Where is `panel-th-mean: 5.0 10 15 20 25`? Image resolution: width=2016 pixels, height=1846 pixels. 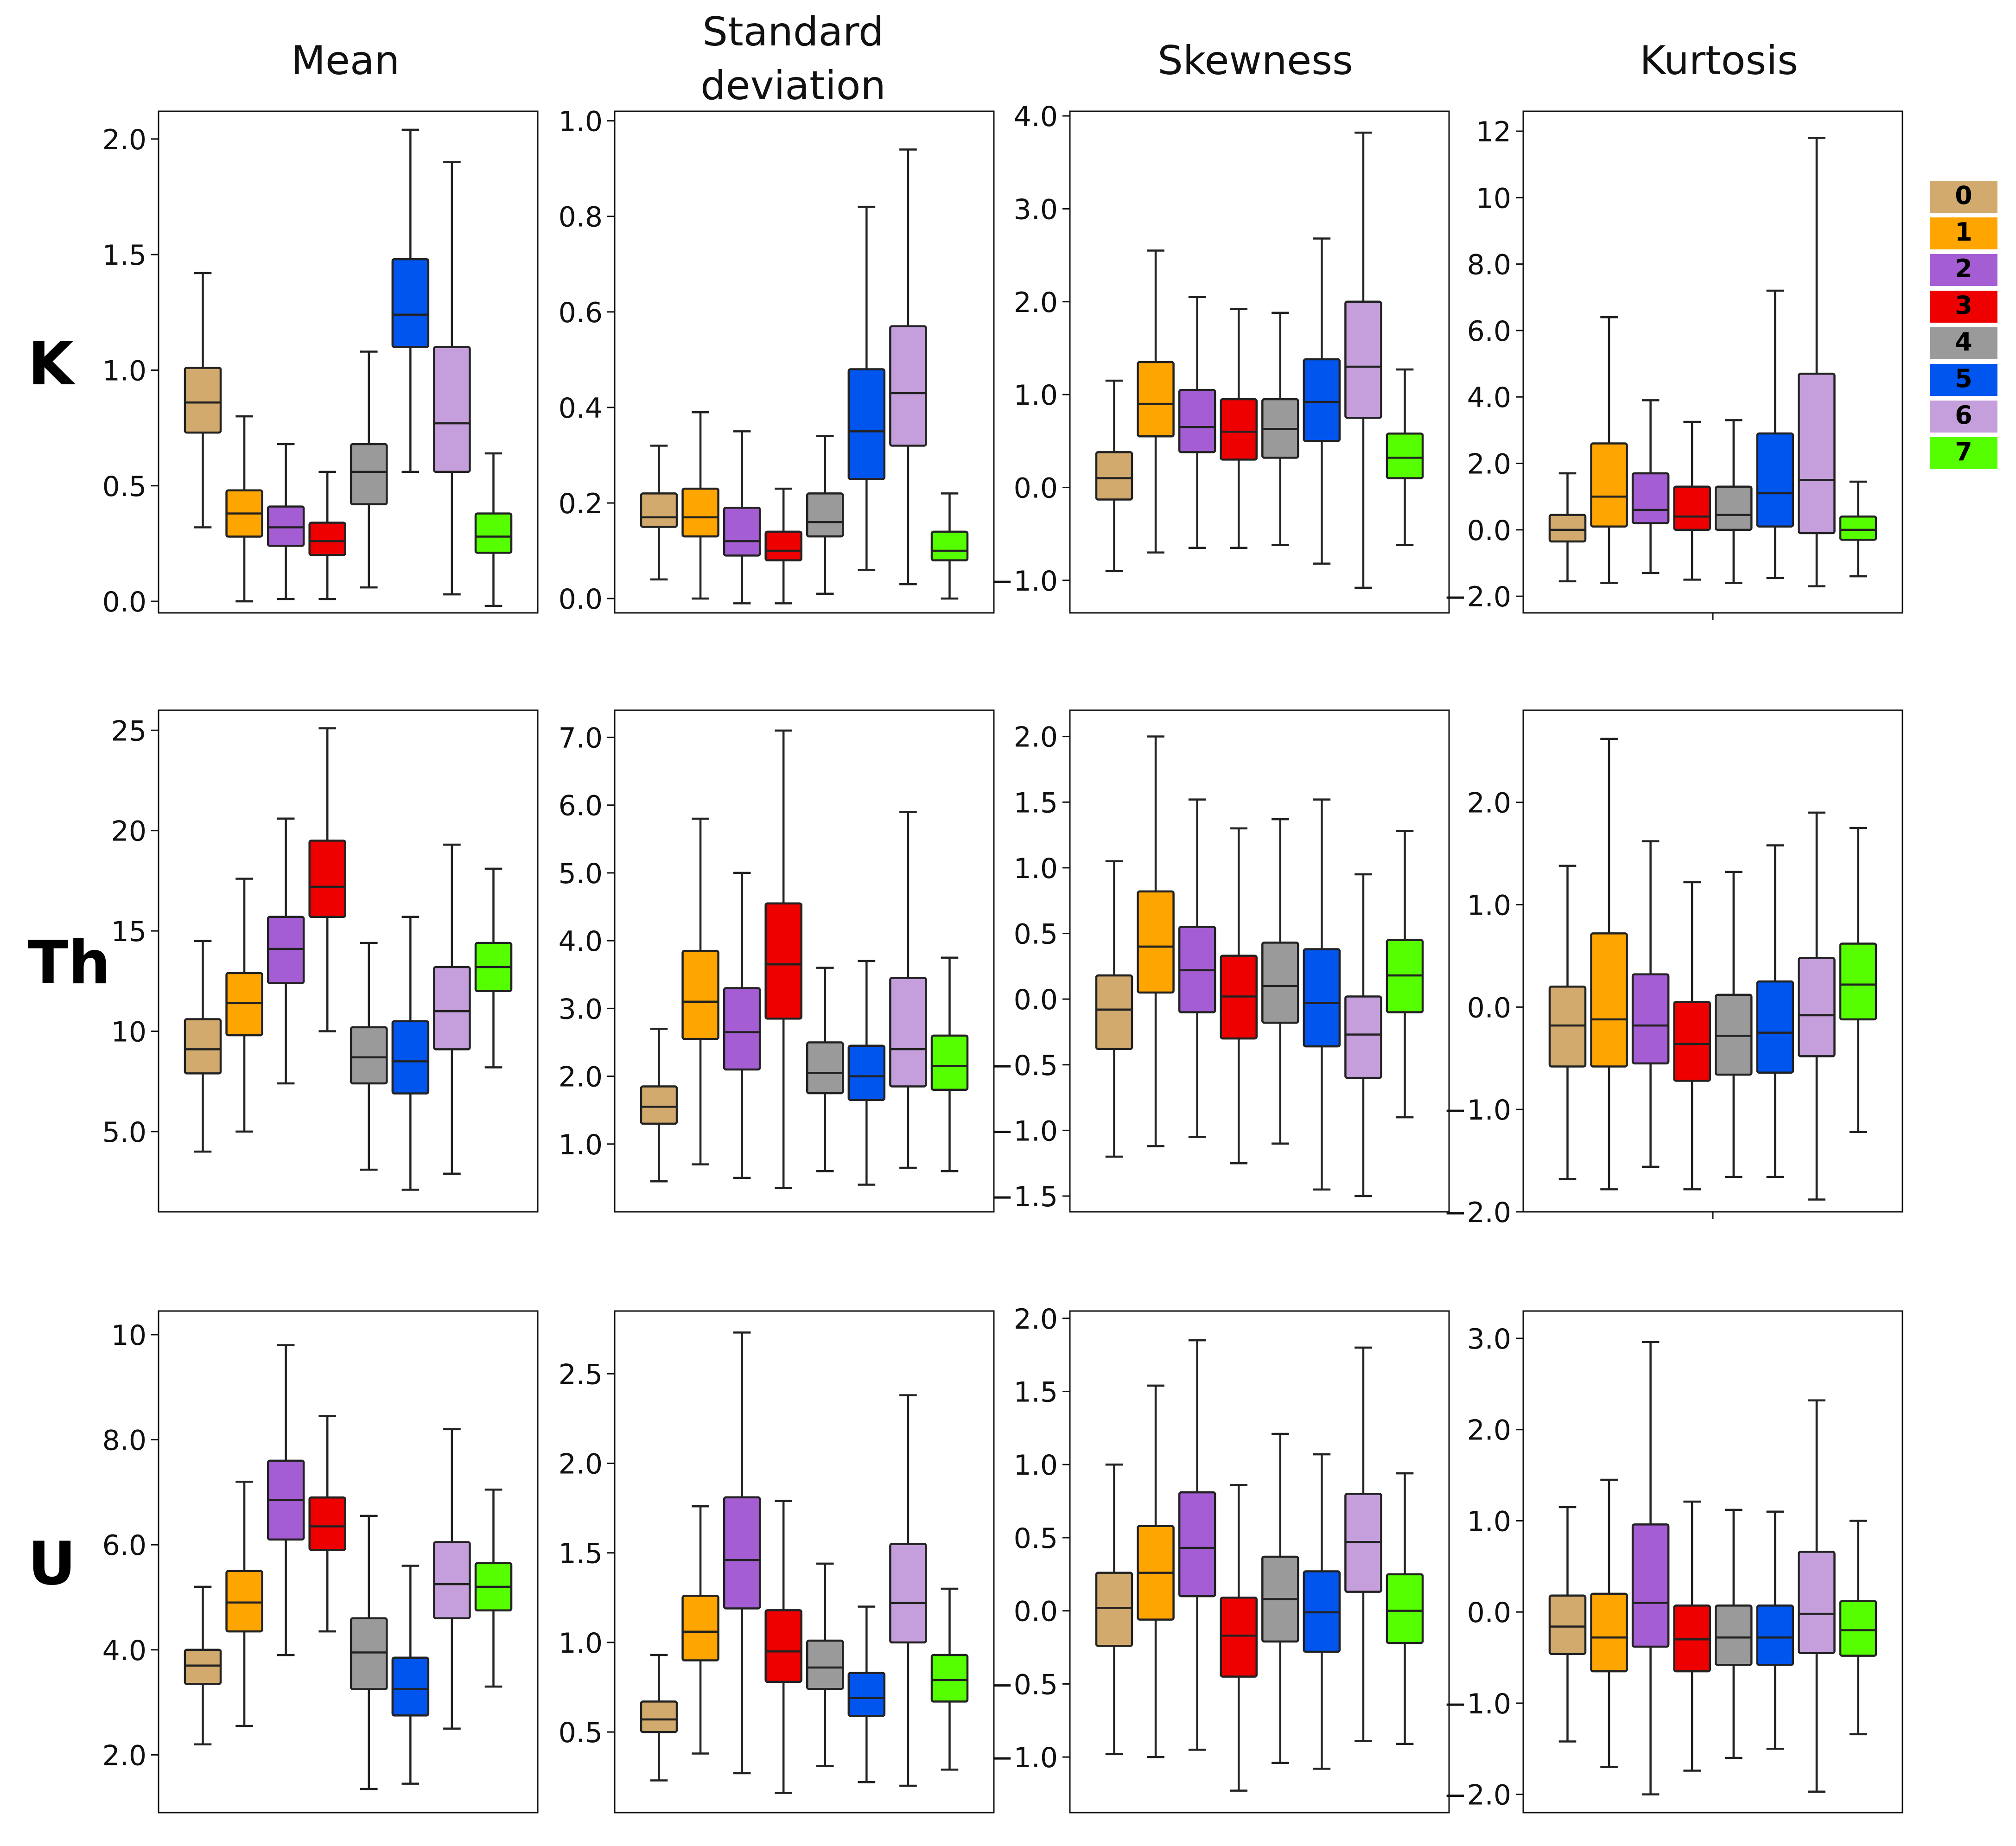 panel-th-mean: 5.0 10 15 20 25 is located at coordinates (320, 961).